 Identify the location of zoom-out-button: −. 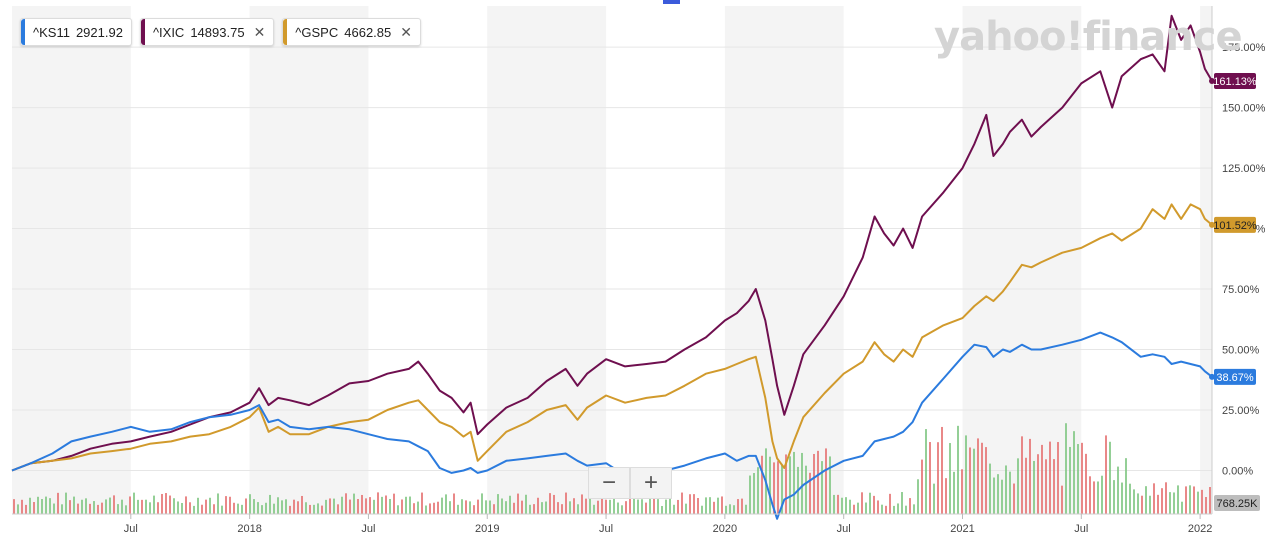
(609, 483).